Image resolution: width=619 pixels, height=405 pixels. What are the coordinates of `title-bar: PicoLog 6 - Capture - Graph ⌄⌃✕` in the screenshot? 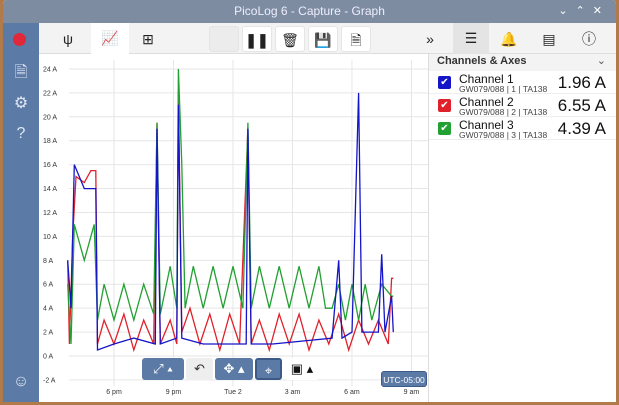 It's located at (309, 11).